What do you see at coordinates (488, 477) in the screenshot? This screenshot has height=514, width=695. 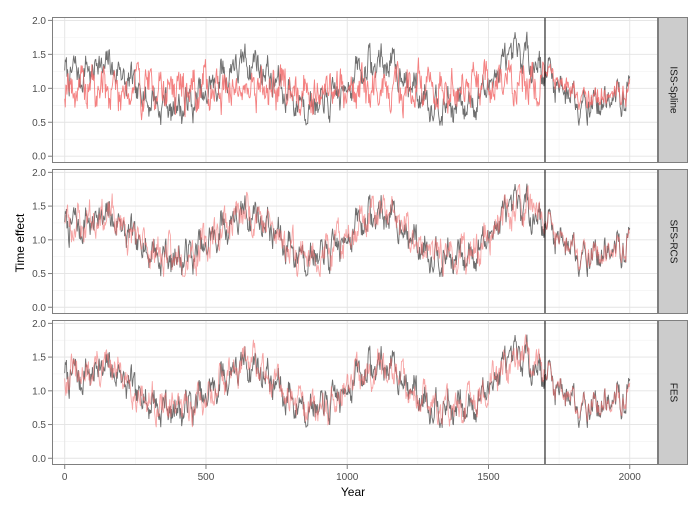 I see `x-tick-label: 1500` at bounding box center [488, 477].